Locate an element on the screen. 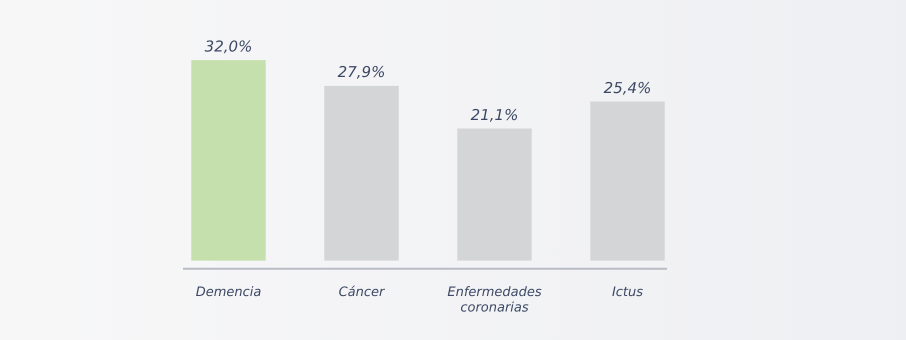  data-label: 25,4% is located at coordinates (628, 87).